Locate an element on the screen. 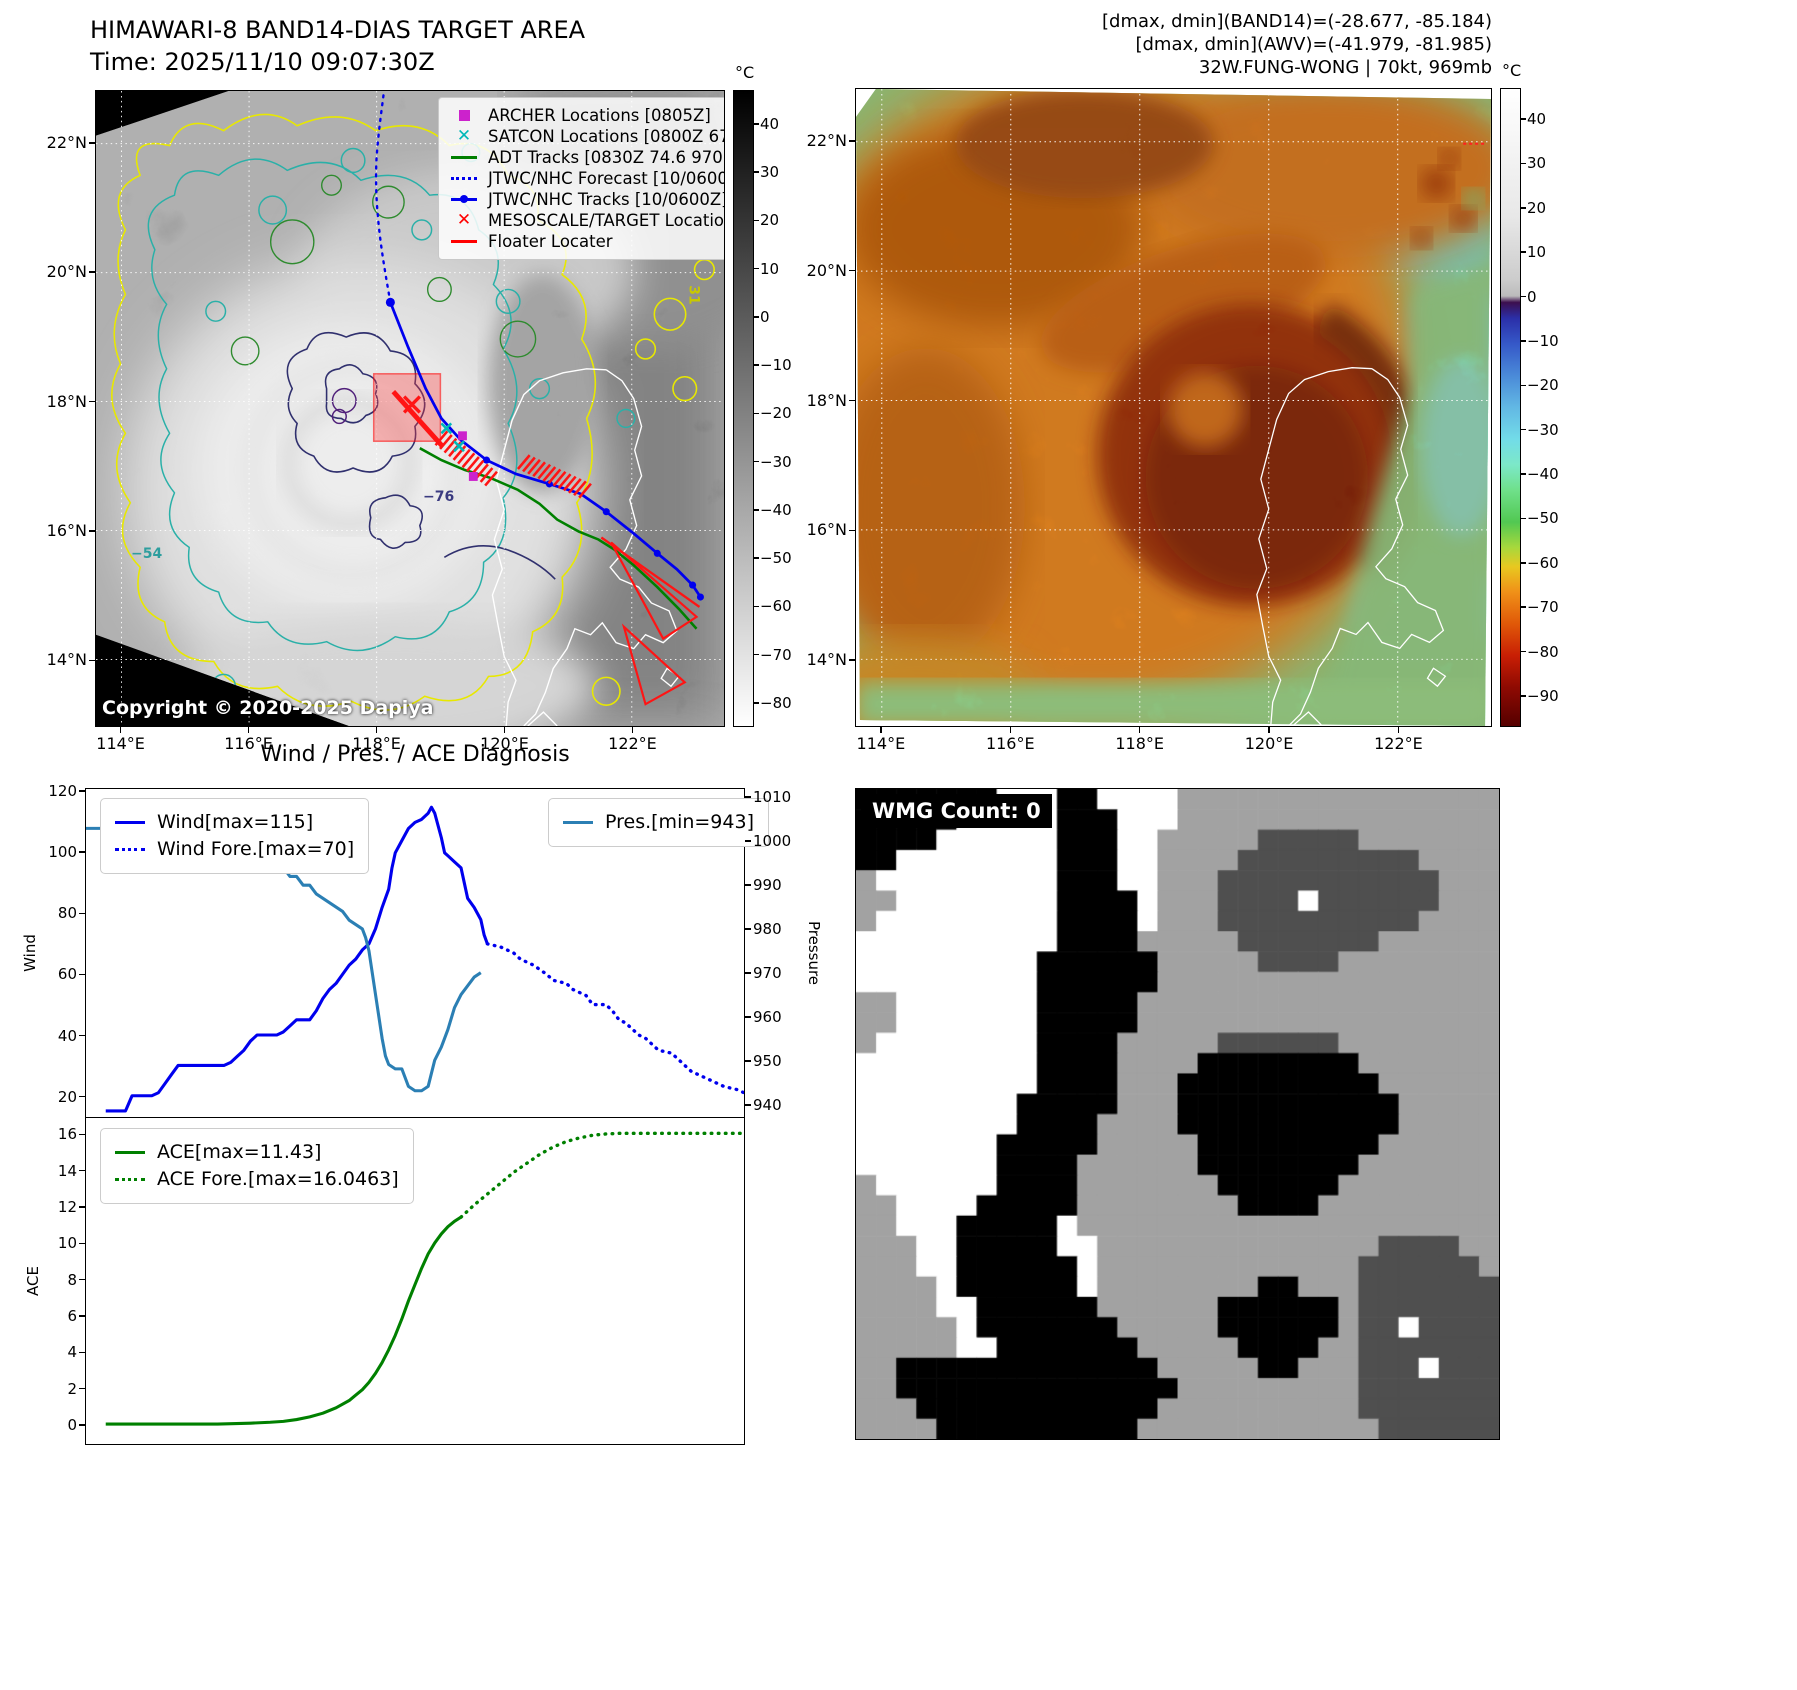 The width and height of the screenshot is (1797, 1690). ace-tick-label: 6 is located at coordinates (72, 1316).